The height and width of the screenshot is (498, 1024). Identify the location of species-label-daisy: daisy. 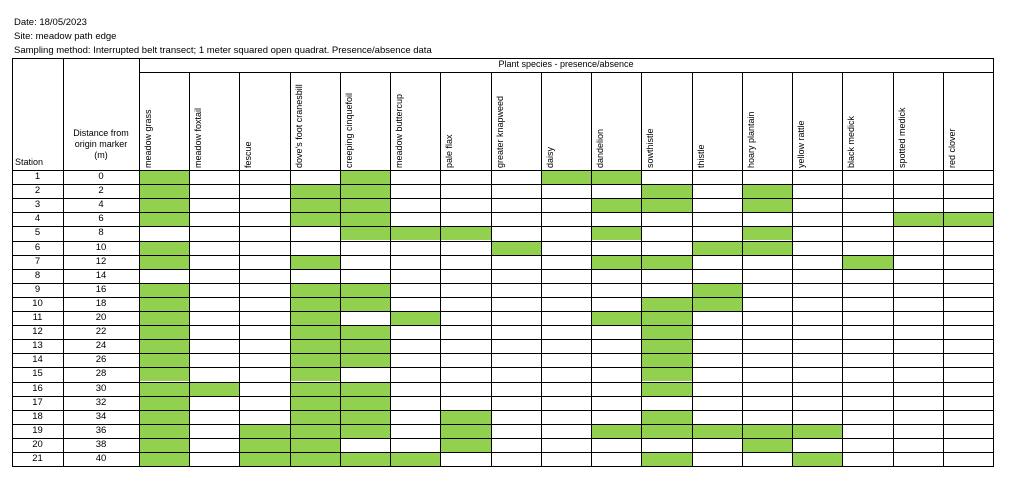
(549, 157).